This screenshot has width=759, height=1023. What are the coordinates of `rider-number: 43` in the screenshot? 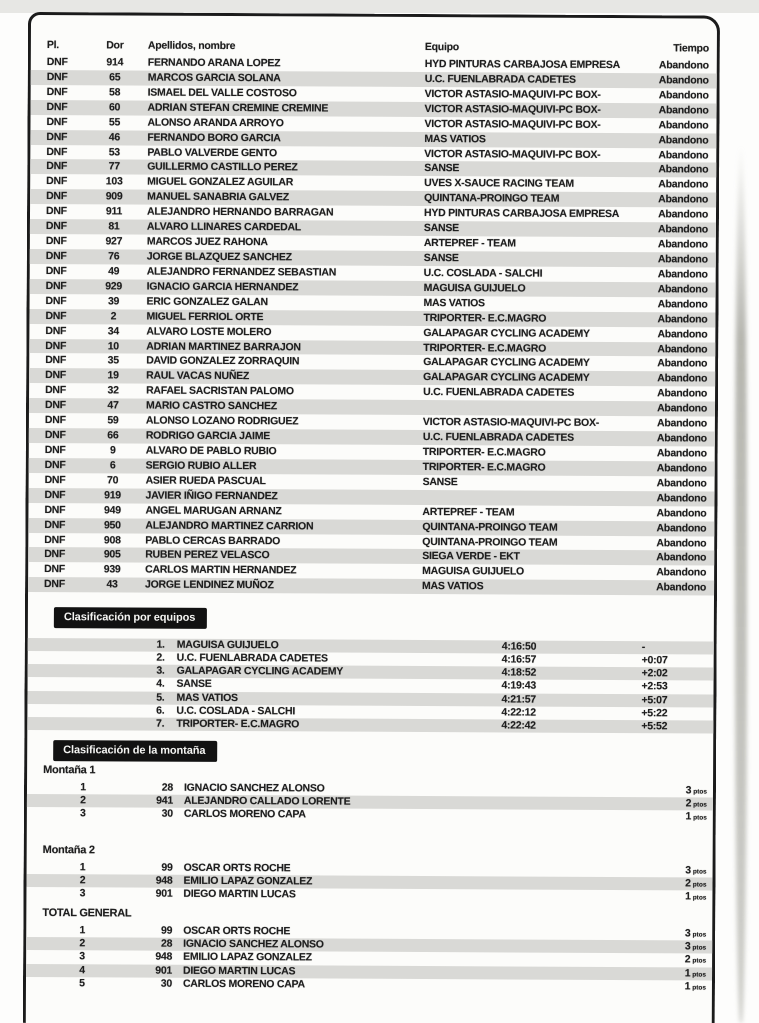 It's located at (112, 584).